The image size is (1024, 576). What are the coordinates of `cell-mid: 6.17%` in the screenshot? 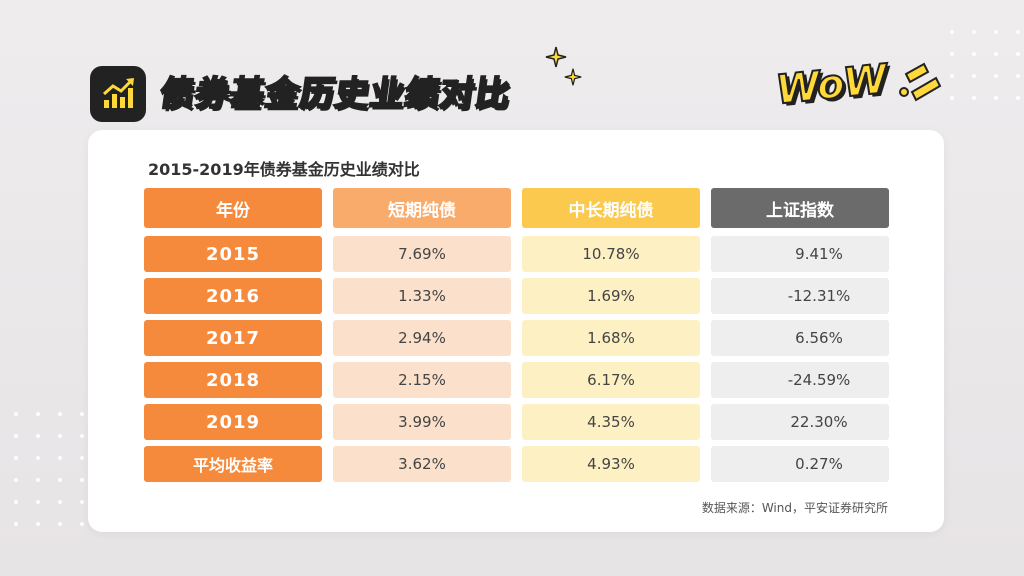 It's located at (611, 380).